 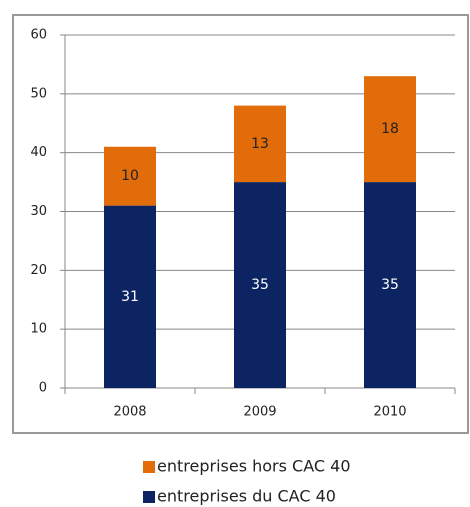 What do you see at coordinates (38, 270) in the screenshot?
I see `y-tick-label: 20` at bounding box center [38, 270].